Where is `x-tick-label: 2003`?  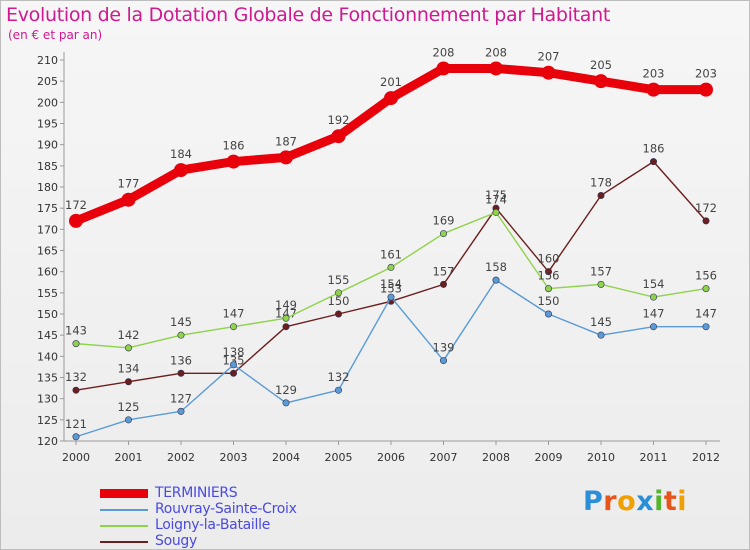 x-tick-label: 2003 is located at coordinates (234, 457).